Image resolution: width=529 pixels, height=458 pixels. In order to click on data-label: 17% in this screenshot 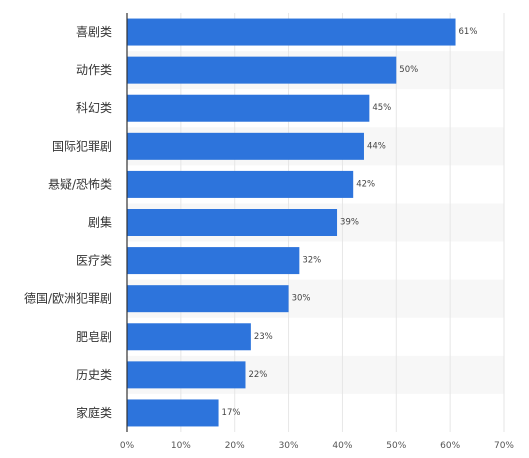, I will do `click(231, 413)`.